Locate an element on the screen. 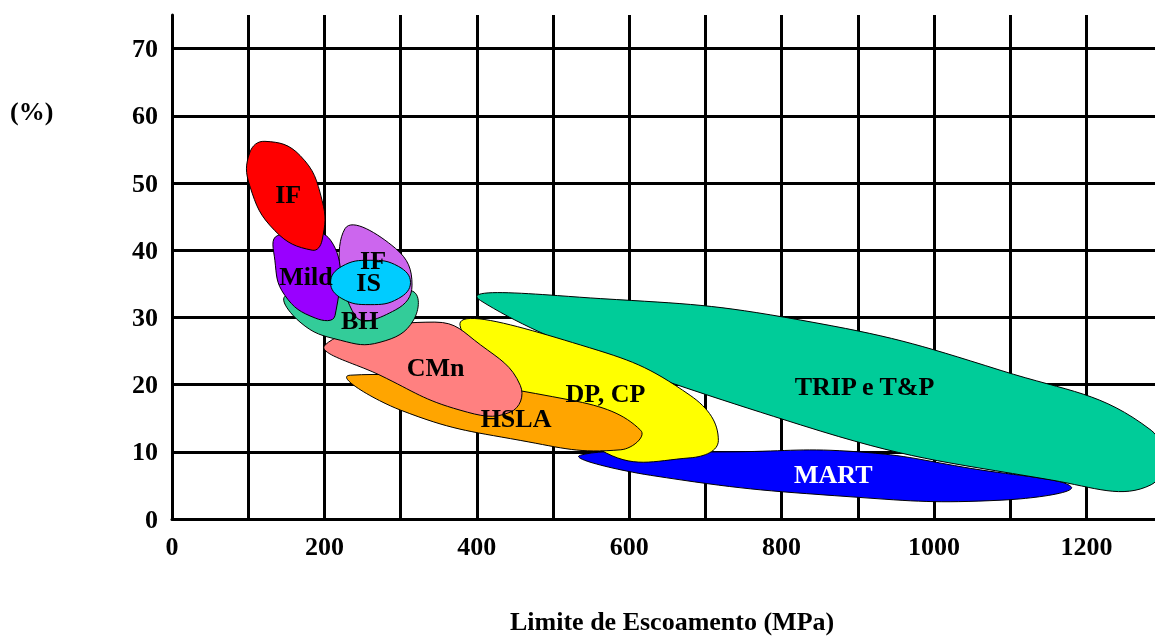 The image size is (1155, 639). y-tick-label: 50 is located at coordinates (145, 183).